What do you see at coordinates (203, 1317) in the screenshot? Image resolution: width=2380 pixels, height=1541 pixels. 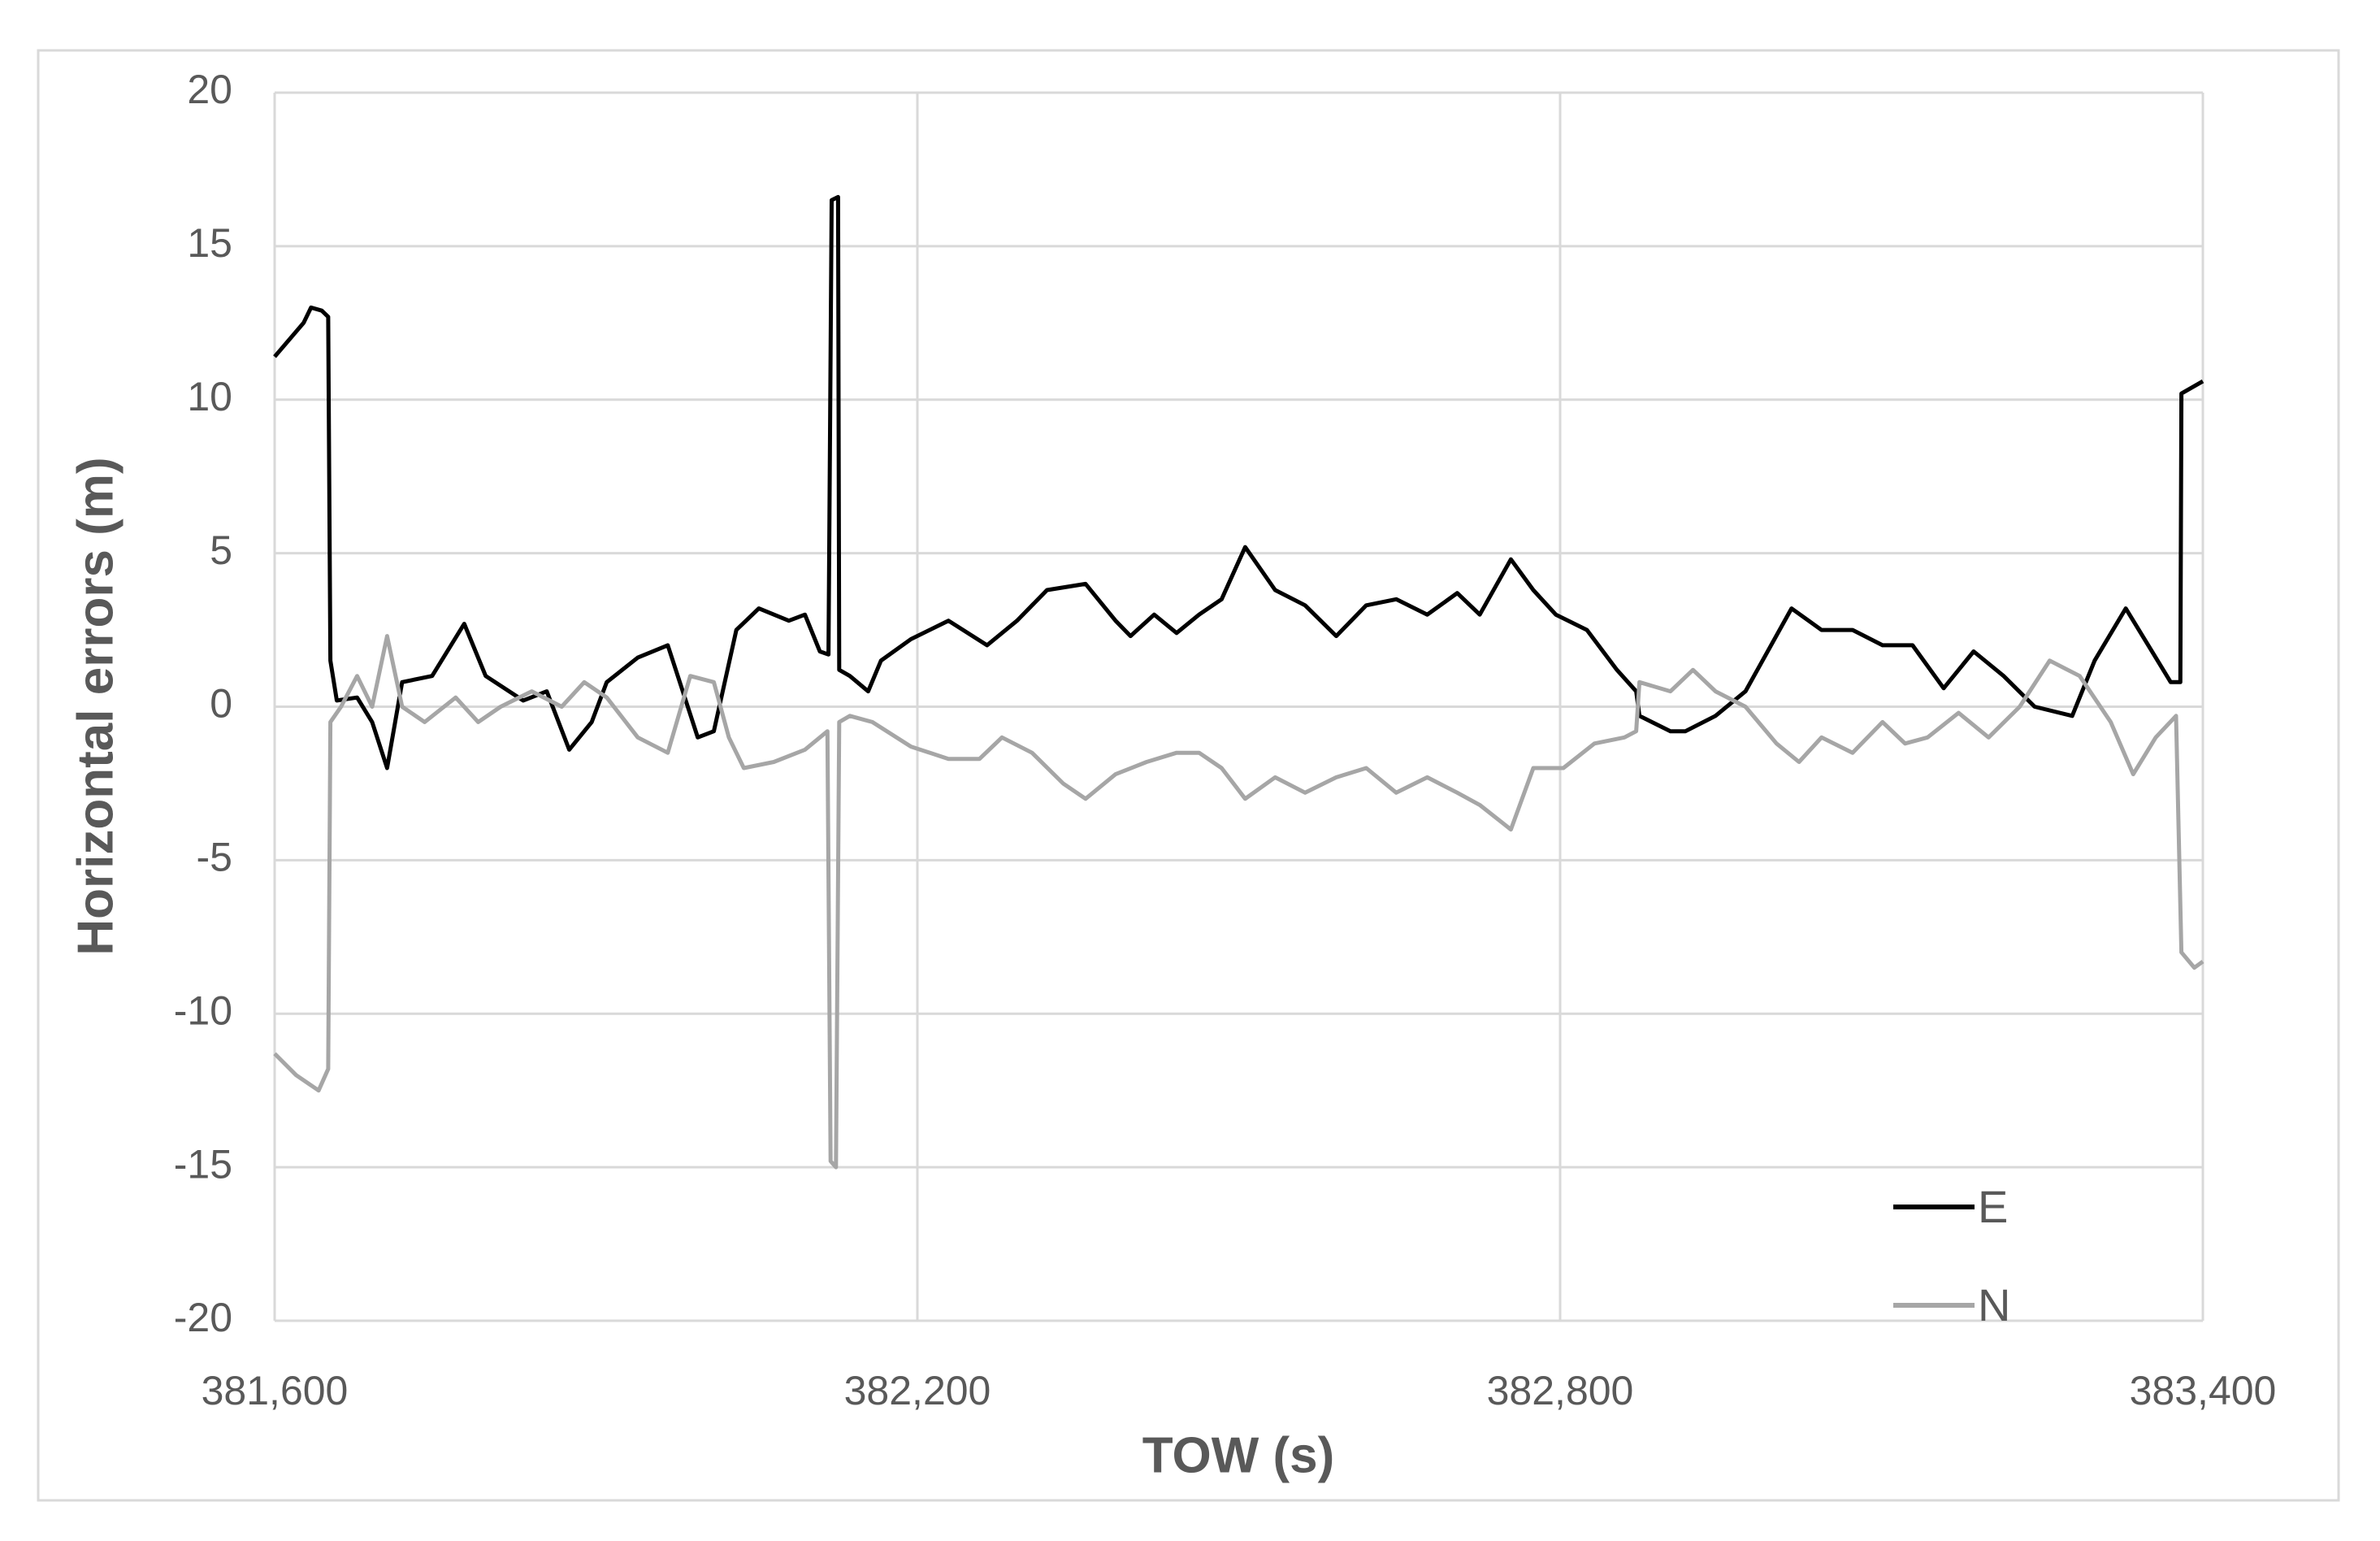 I see `y-tick-label: -20` at bounding box center [203, 1317].